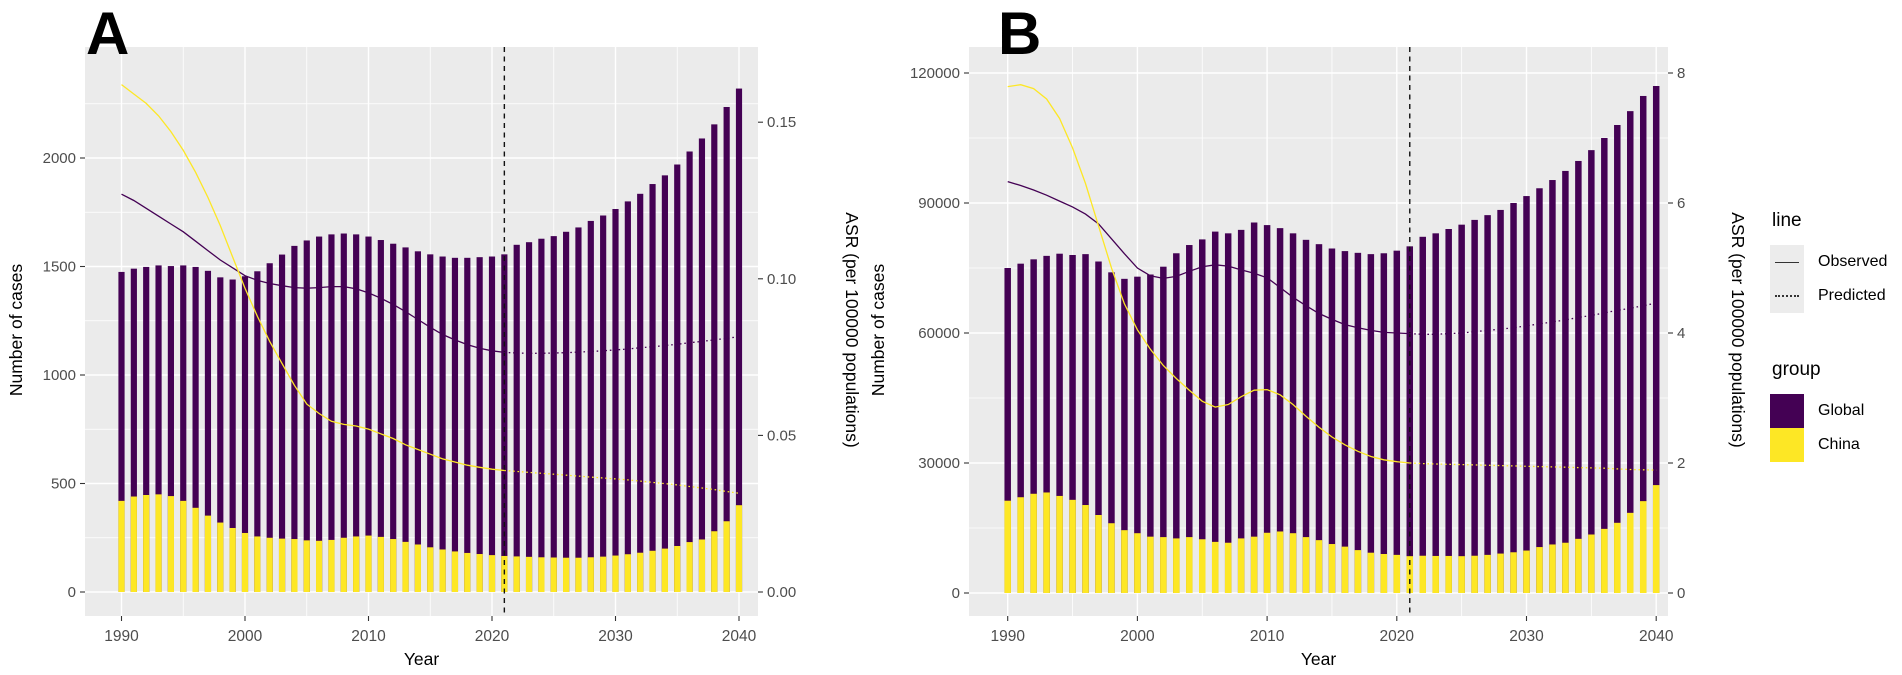 The width and height of the screenshot is (1902, 675). What do you see at coordinates (16, 330) in the screenshot?
I see `y-left-title-a: Number of cases` at bounding box center [16, 330].